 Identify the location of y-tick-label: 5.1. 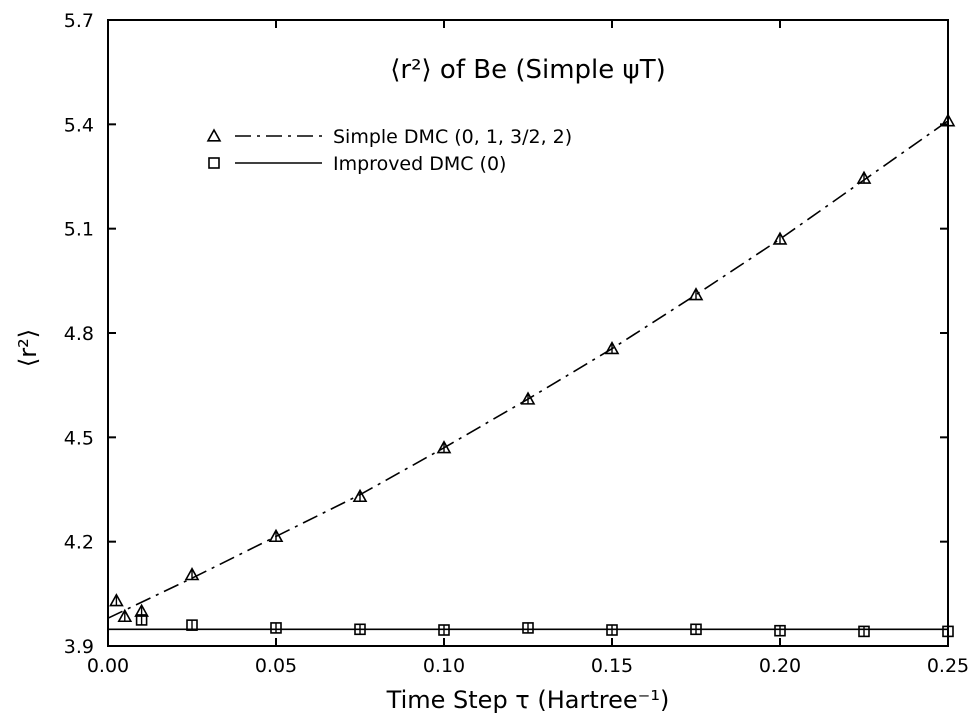
(79, 230).